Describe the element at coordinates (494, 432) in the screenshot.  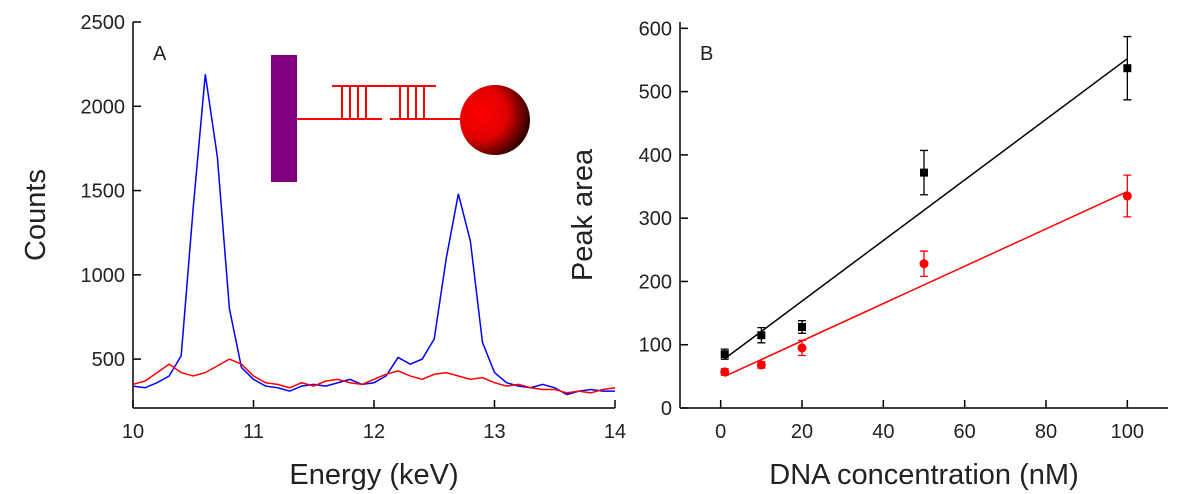
I see `x-tick-label: 13` at that location.